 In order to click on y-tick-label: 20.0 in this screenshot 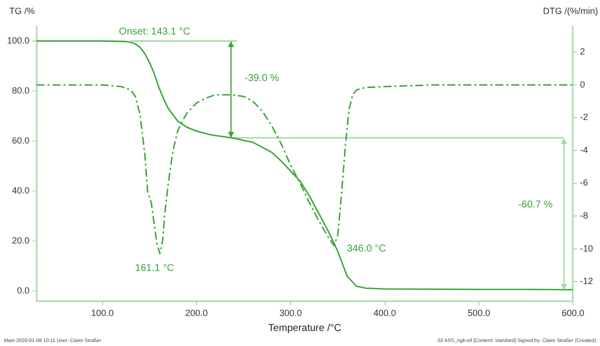, I will do `click(21, 241)`.